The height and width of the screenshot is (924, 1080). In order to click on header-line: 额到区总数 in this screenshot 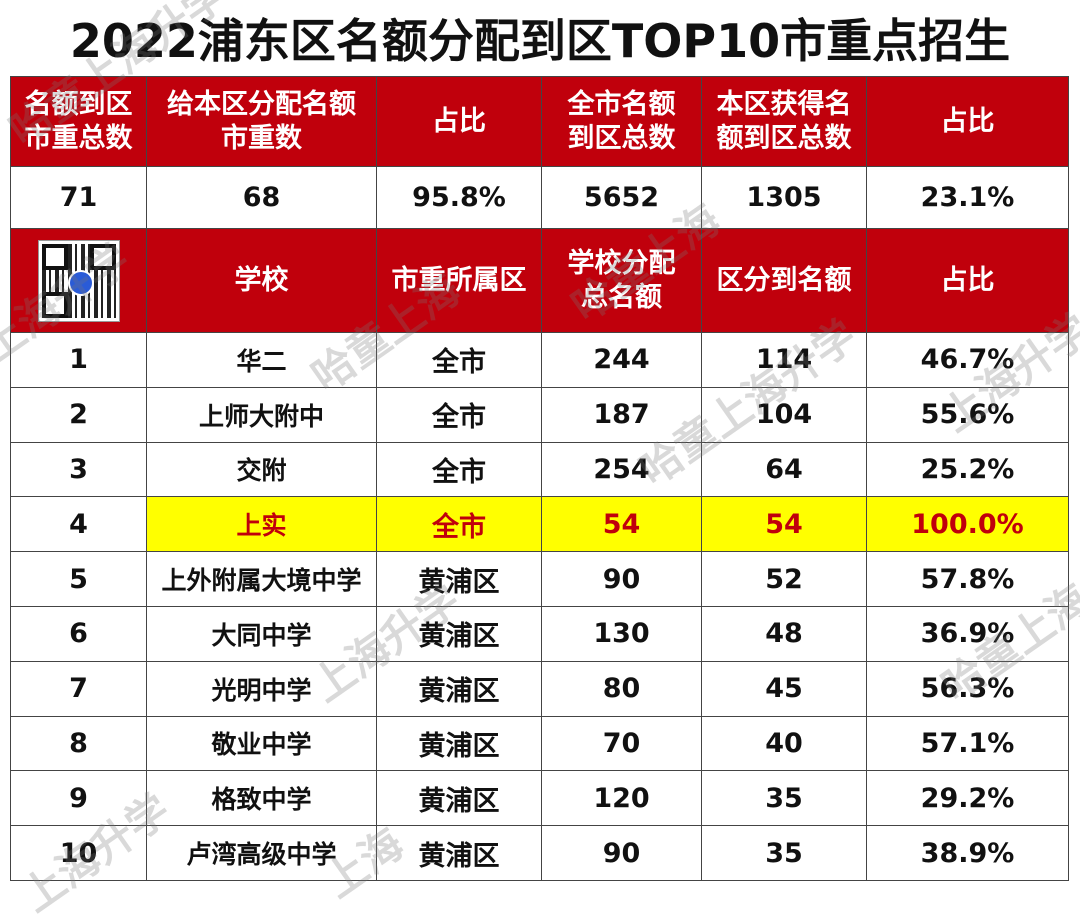, I will do `click(784, 138)`.